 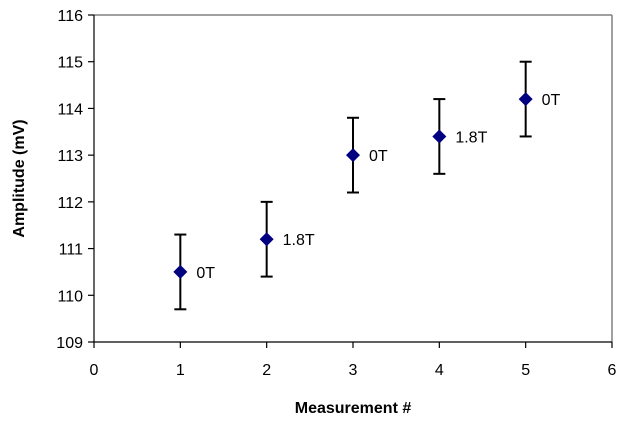 What do you see at coordinates (266, 370) in the screenshot?
I see `x-tick-label: 2` at bounding box center [266, 370].